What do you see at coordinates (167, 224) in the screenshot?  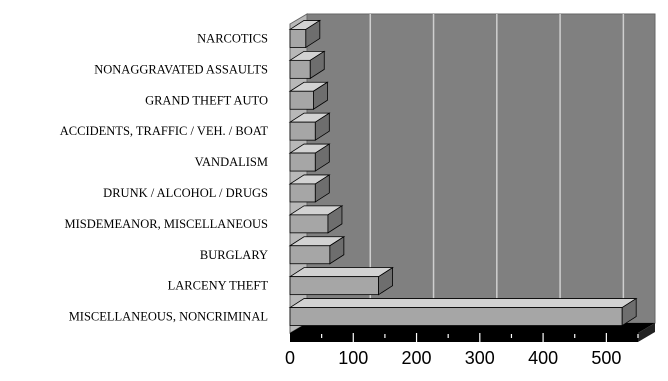 I see `category-label: MISDEMEANOR, MISCELLANEOUS` at bounding box center [167, 224].